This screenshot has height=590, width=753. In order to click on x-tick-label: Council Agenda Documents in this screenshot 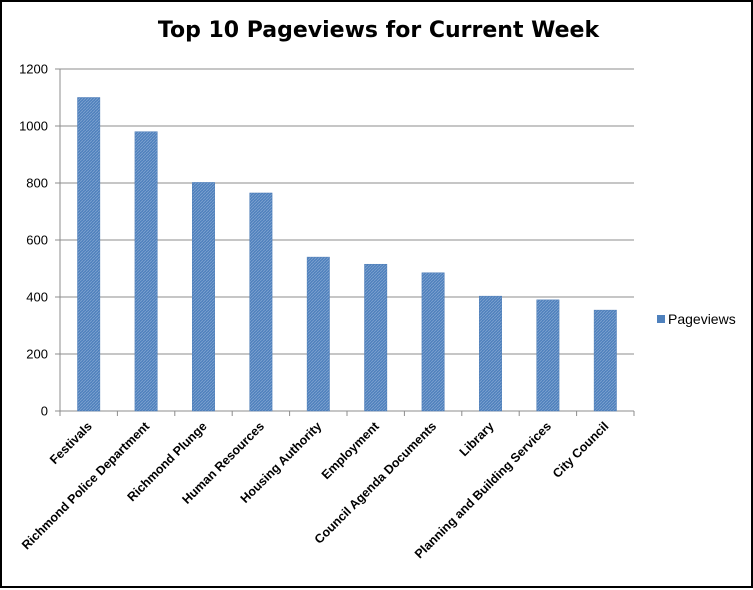, I will do `click(375, 482)`.